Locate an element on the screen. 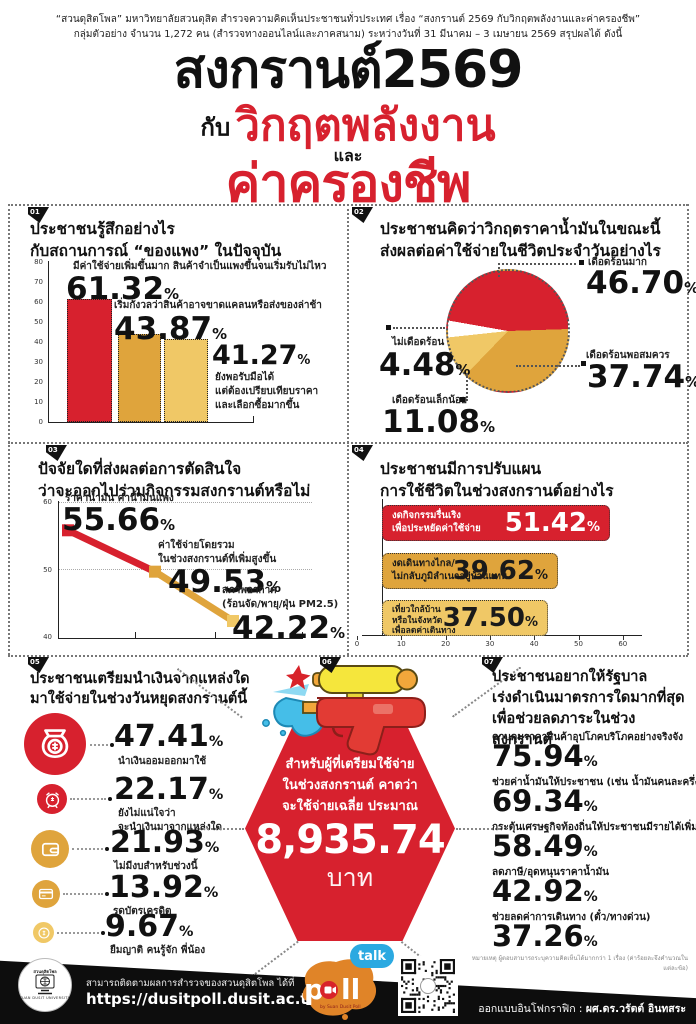  measure-4-value: 42.92% is located at coordinates (545, 891).